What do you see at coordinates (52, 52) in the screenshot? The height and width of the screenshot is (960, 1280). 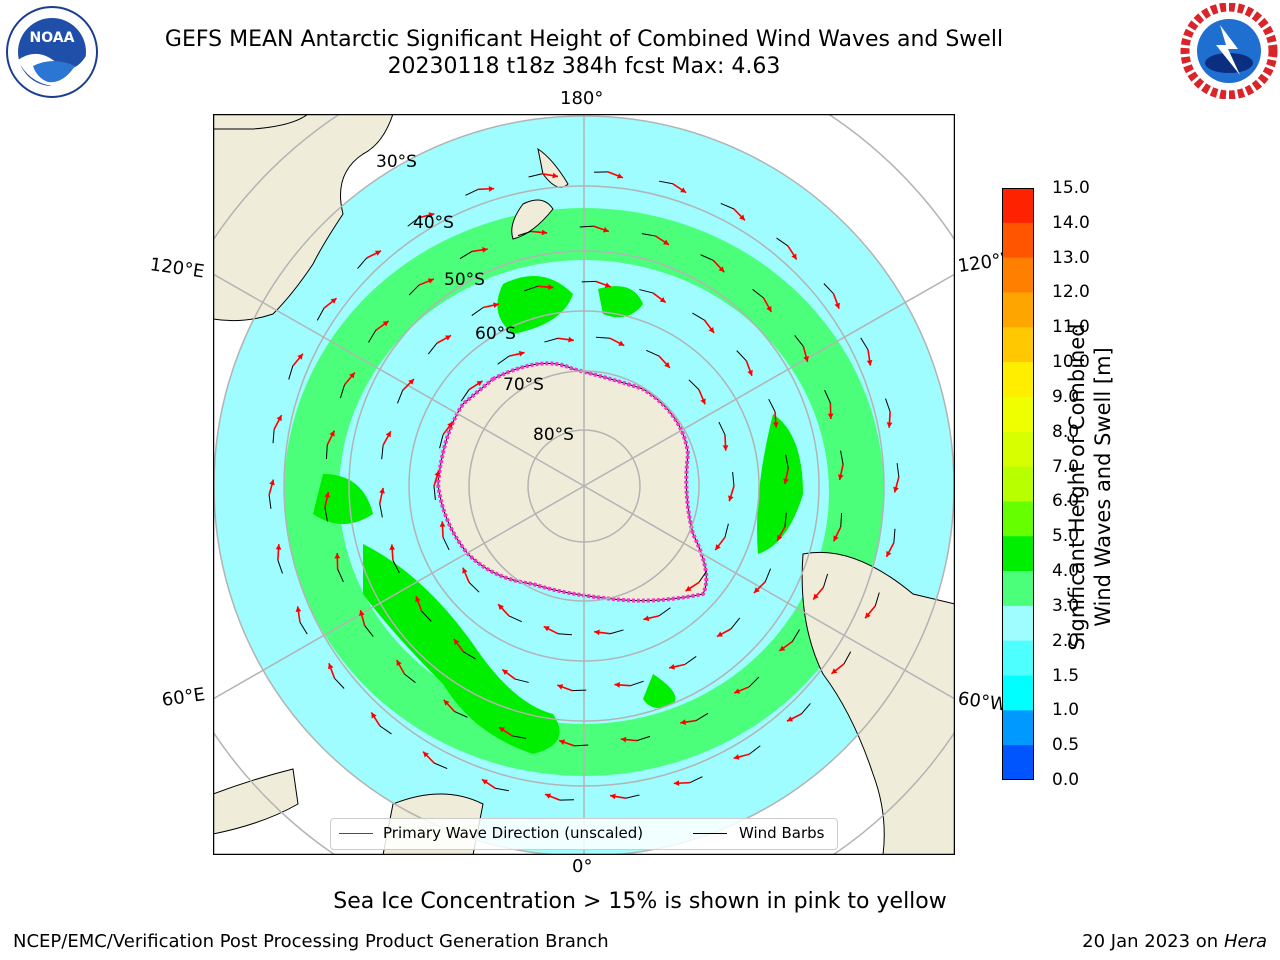 I see `noaa-logo: NOAA` at bounding box center [52, 52].